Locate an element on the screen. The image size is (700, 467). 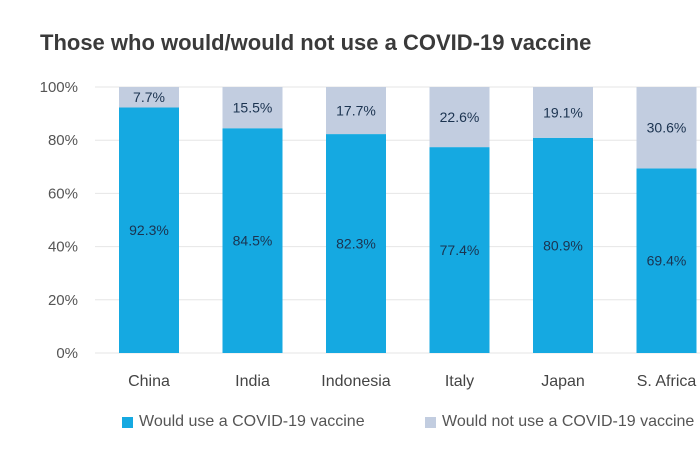
y-tick-label: 60% is located at coordinates (63, 193).